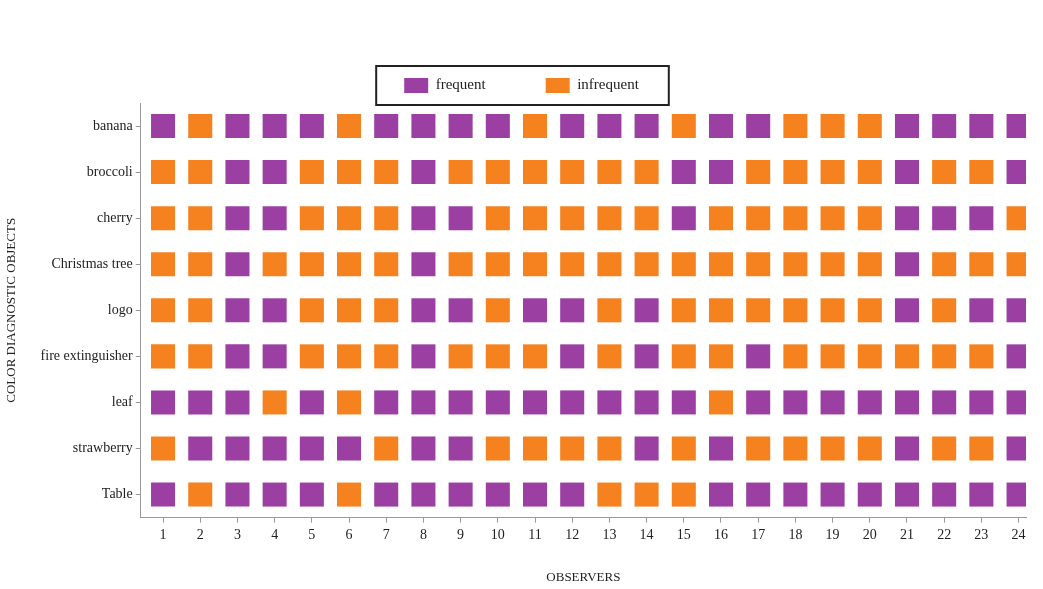  I want to click on x-tick-label: 3, so click(237, 534).